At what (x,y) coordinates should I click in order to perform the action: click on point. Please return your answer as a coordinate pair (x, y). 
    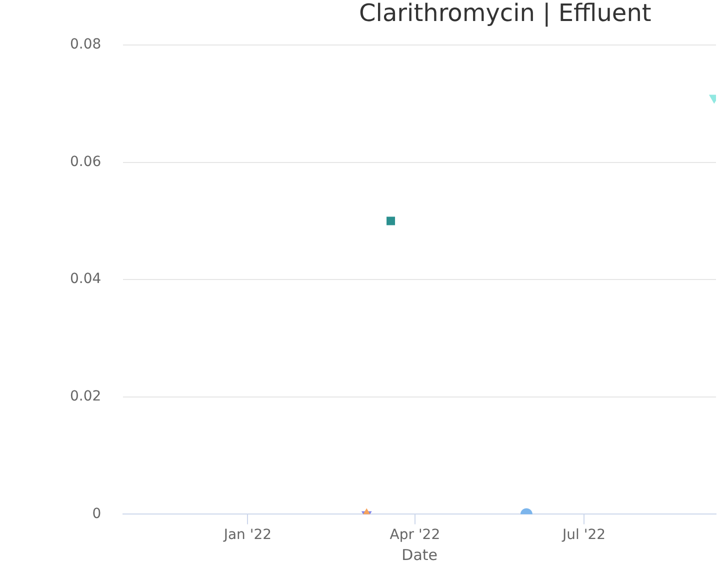
    Looking at the image, I should click on (391, 221).